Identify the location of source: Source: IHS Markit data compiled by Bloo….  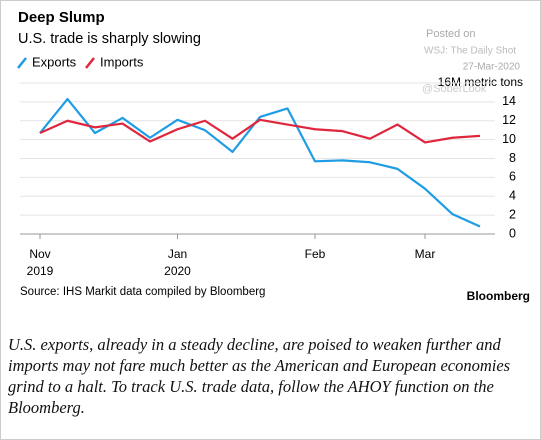
(142, 292).